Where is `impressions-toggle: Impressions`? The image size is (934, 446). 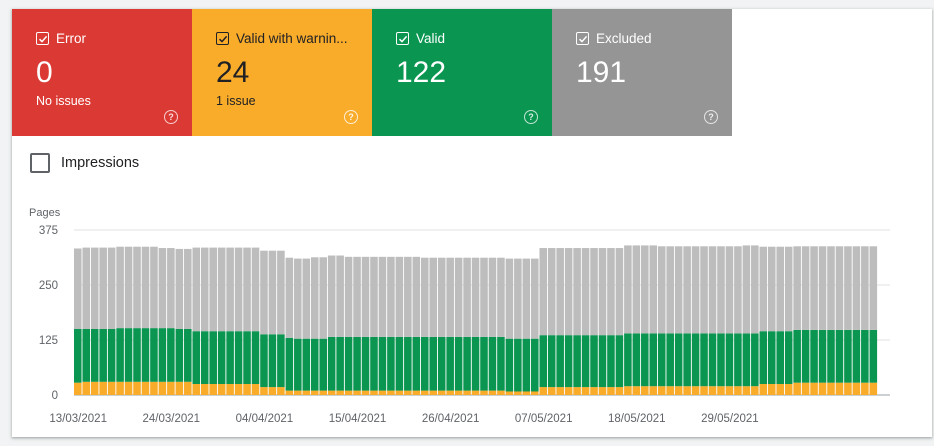
impressions-toggle: Impressions is located at coordinates (84, 163).